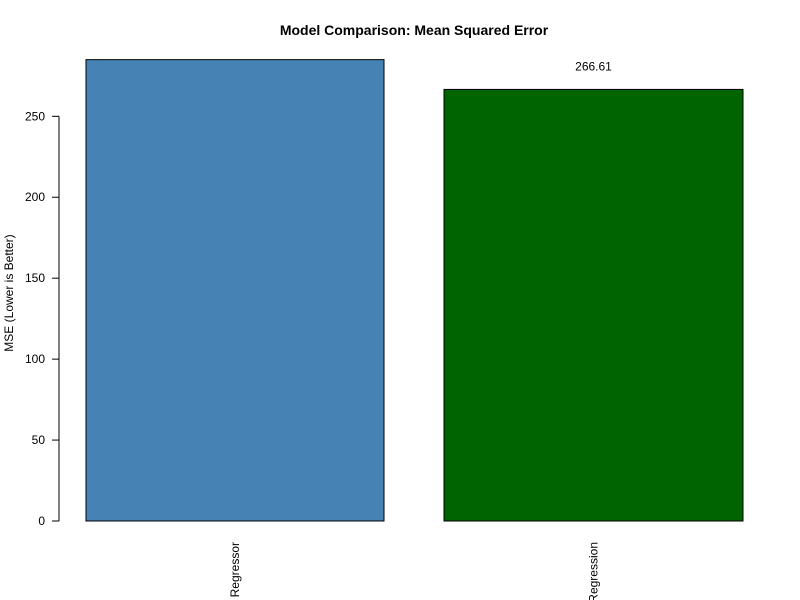 The image size is (800, 600). What do you see at coordinates (35, 359) in the screenshot?
I see `y-tick-label: 100` at bounding box center [35, 359].